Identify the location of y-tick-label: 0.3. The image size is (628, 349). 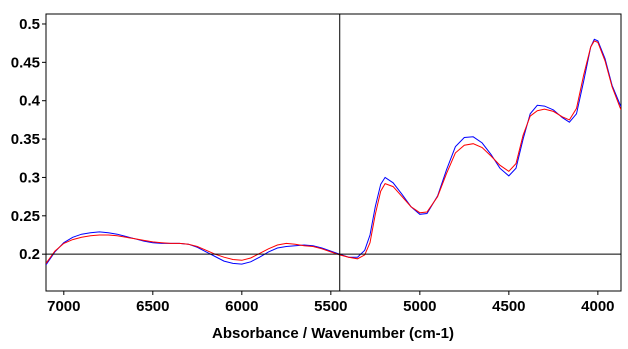
(29, 177).